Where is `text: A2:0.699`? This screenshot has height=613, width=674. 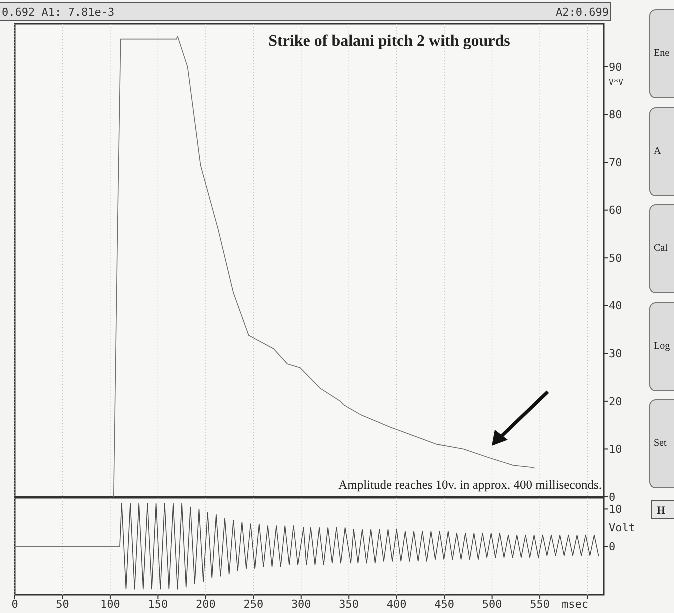
text: A2:0.699 is located at coordinates (582, 12).